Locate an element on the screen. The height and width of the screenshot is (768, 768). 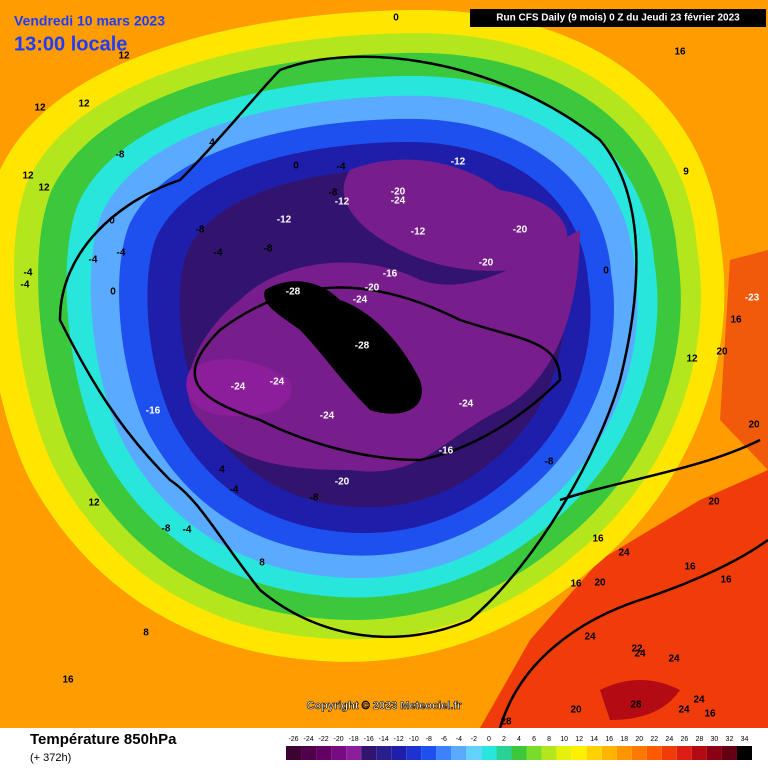
colorbar-tick-label: -26 is located at coordinates (293, 739).